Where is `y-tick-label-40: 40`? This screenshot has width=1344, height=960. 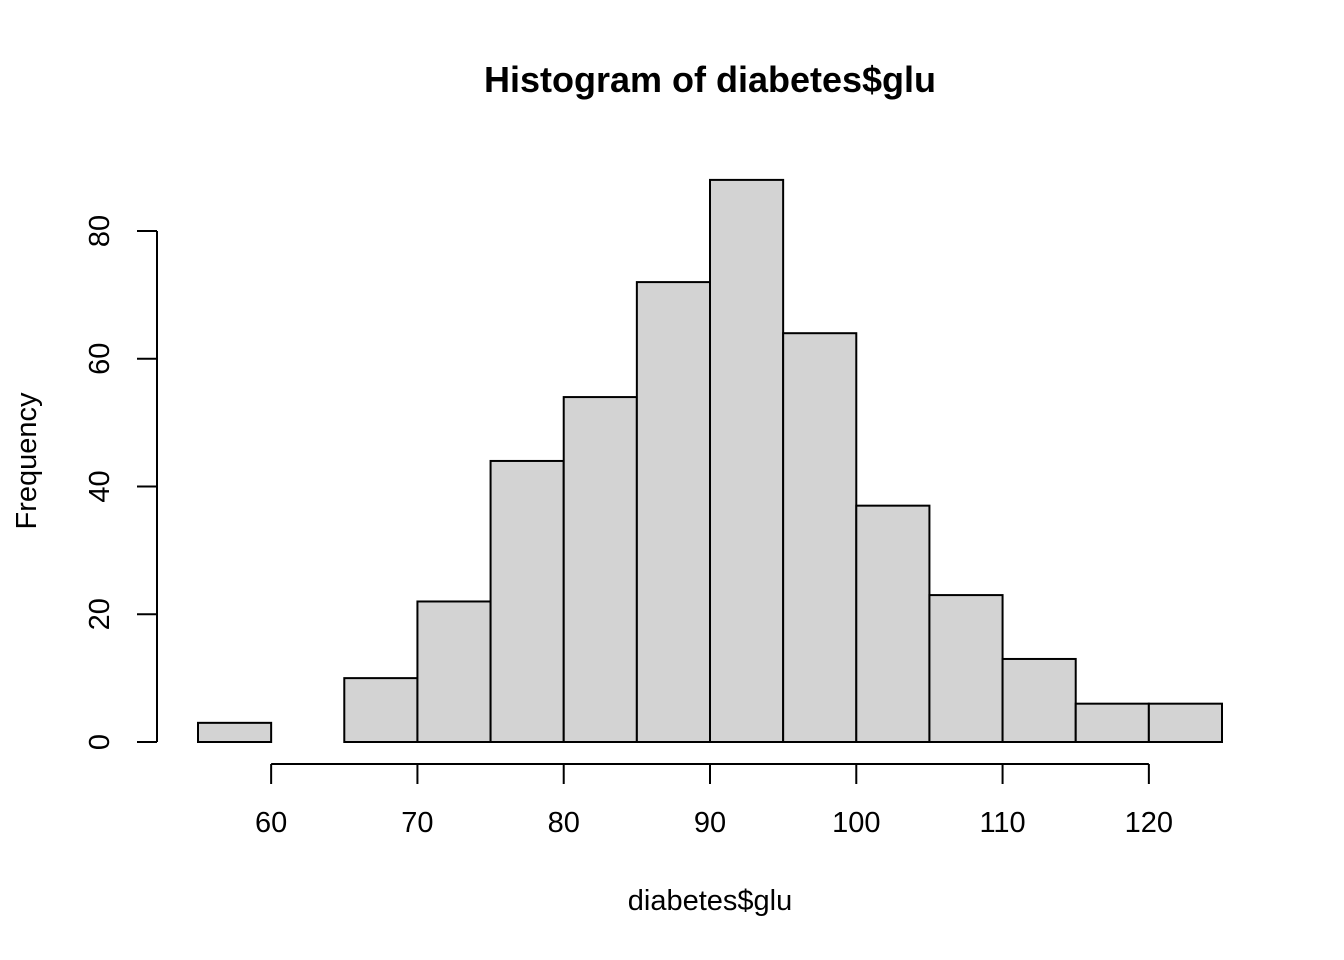
y-tick-label-40: 40 is located at coordinates (100, 486).